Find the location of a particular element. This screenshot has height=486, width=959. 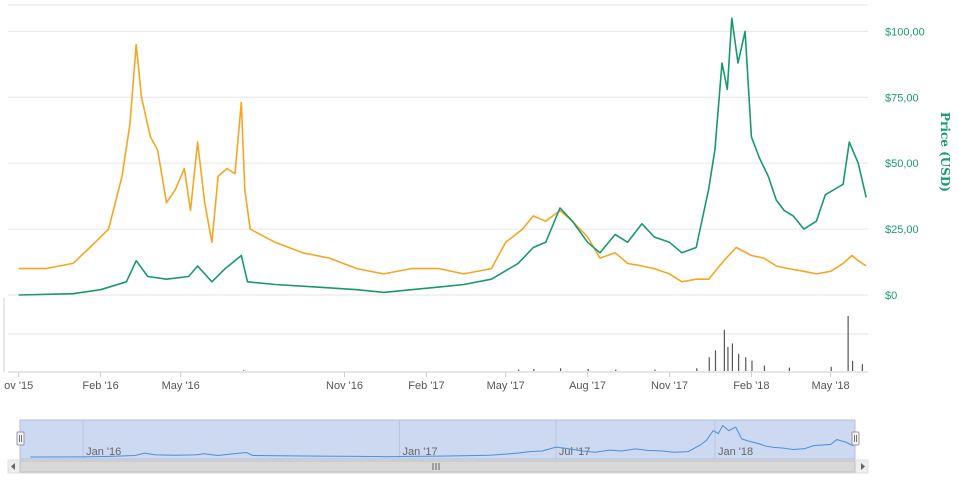

x-tick-label: Feb '16 is located at coordinates (100, 386).